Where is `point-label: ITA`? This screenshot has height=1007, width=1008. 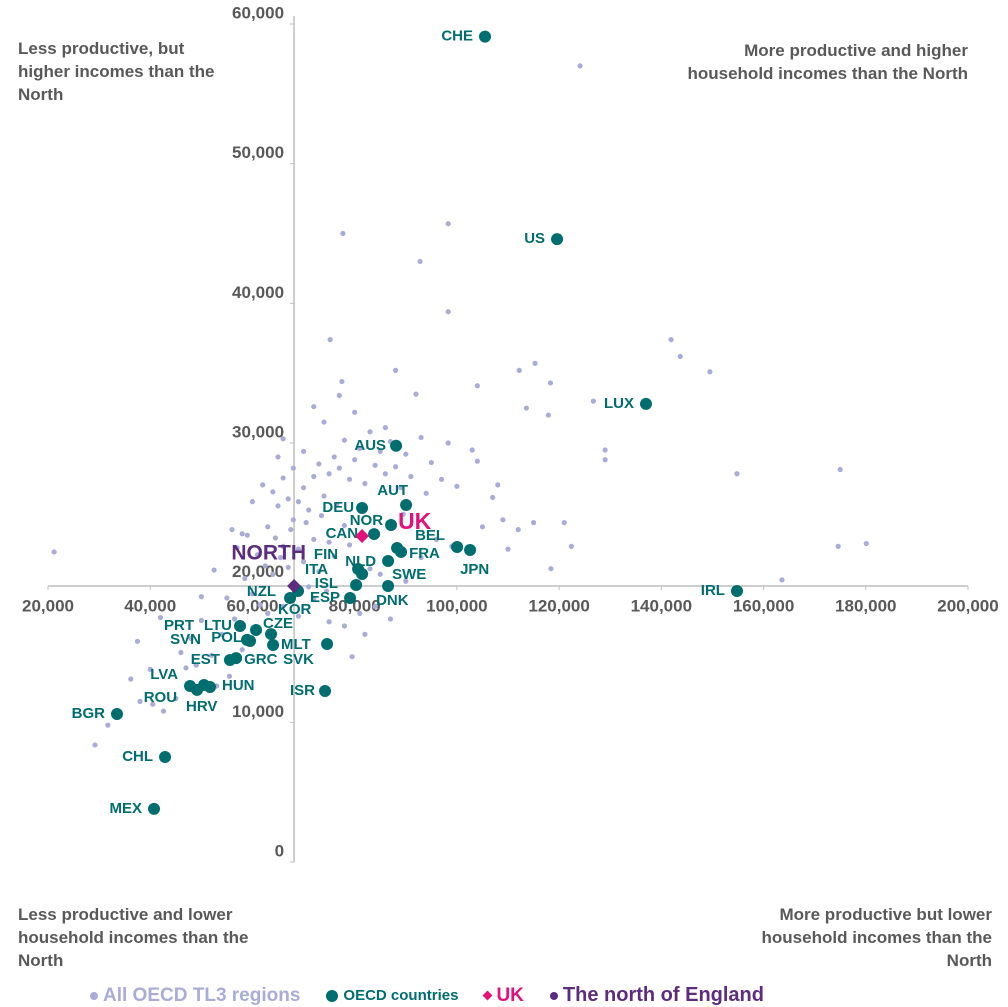 point-label: ITA is located at coordinates (316, 569).